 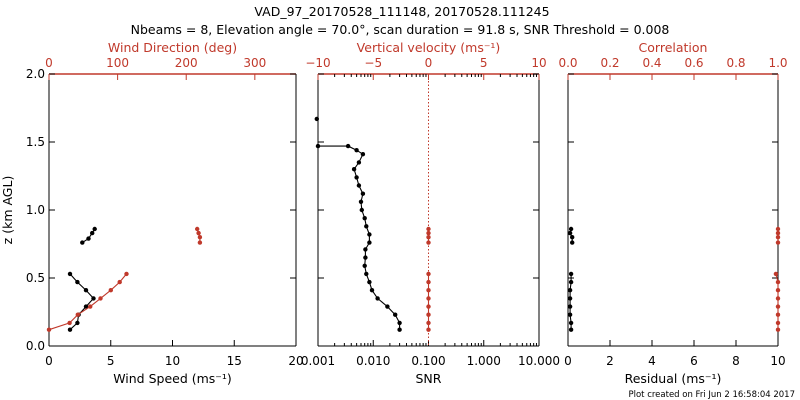 I want to click on x-top-tick-label: −10, so click(x=317, y=63).